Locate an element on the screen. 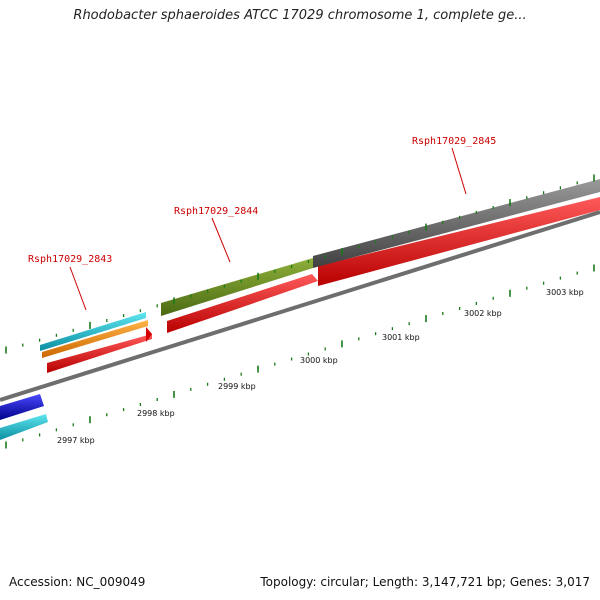 The image size is (600, 600). gene-feature-red-1-arrow is located at coordinates (149, 334).